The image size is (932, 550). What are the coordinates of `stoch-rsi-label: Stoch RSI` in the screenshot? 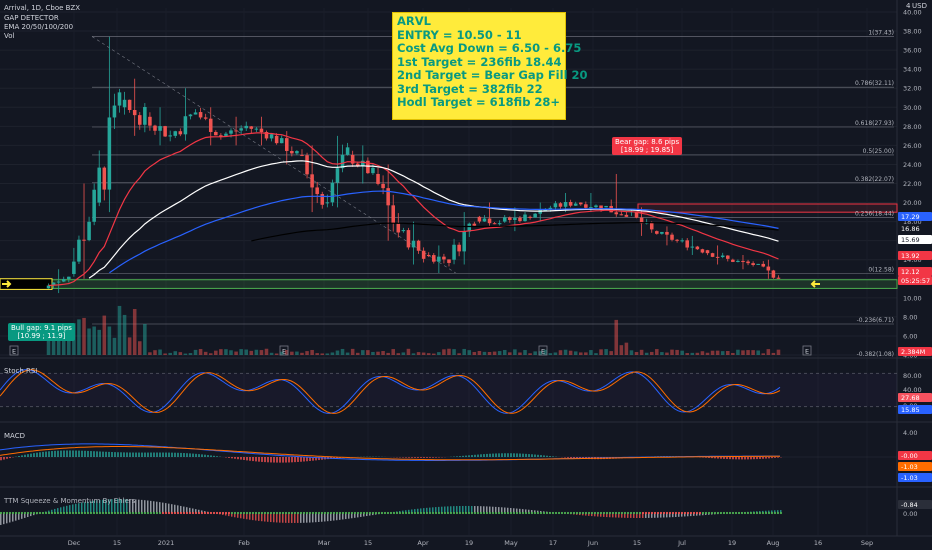 It's located at (21, 371).